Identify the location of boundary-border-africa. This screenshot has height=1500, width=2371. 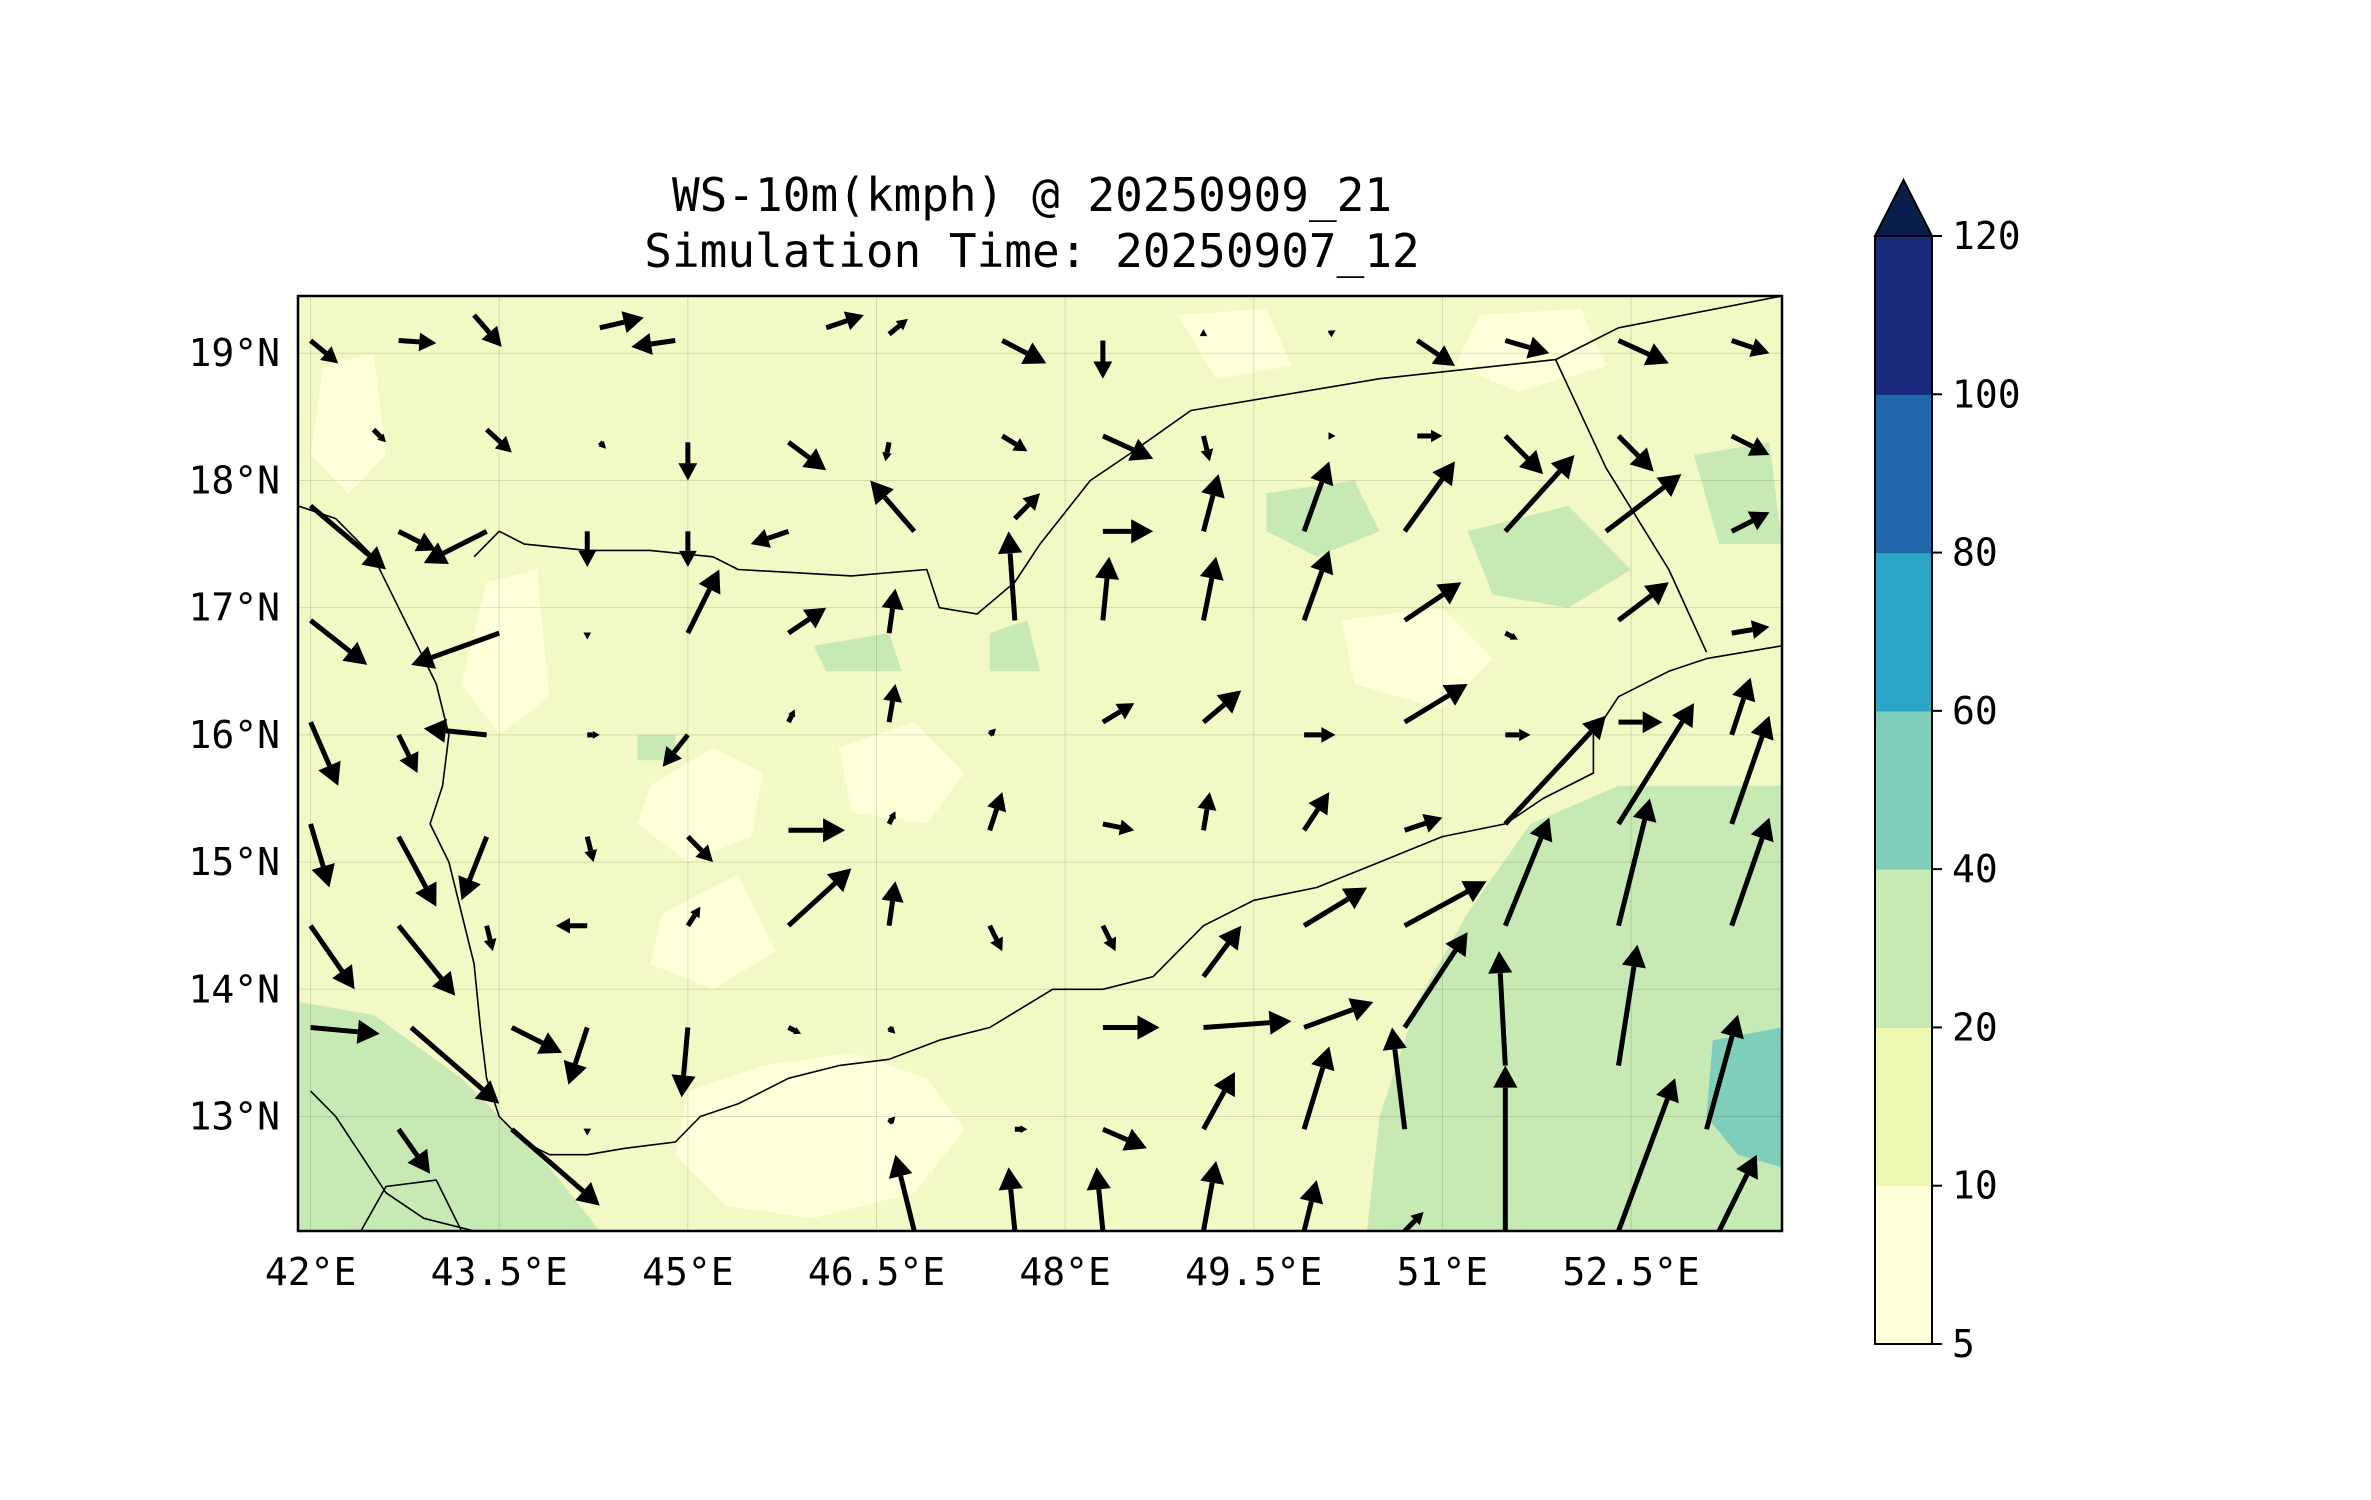
(411, 1205).